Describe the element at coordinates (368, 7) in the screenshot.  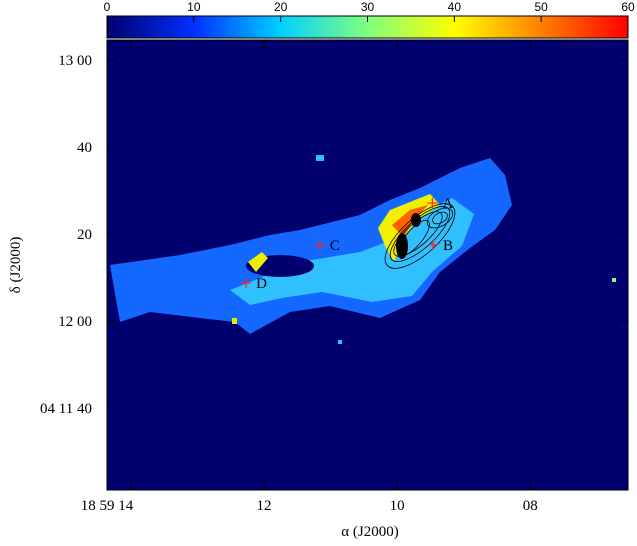
I see `colorbar-tick-label: 30` at that location.